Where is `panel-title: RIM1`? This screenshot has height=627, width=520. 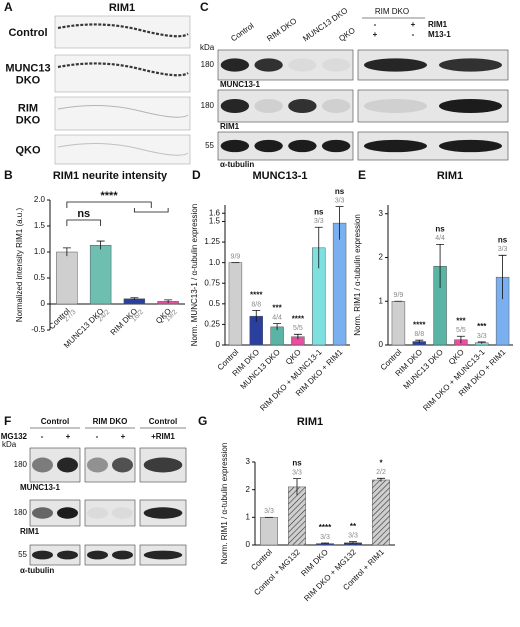
panel-title: RIM1 is located at coordinates (122, 8).